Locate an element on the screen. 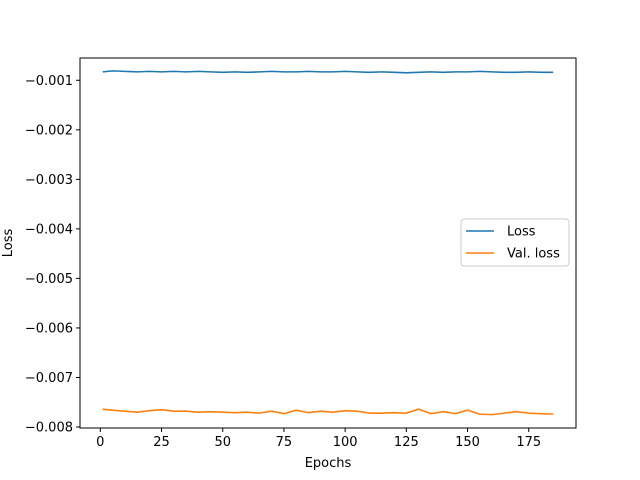  y-tick-label: −0.003 is located at coordinates (49, 180).